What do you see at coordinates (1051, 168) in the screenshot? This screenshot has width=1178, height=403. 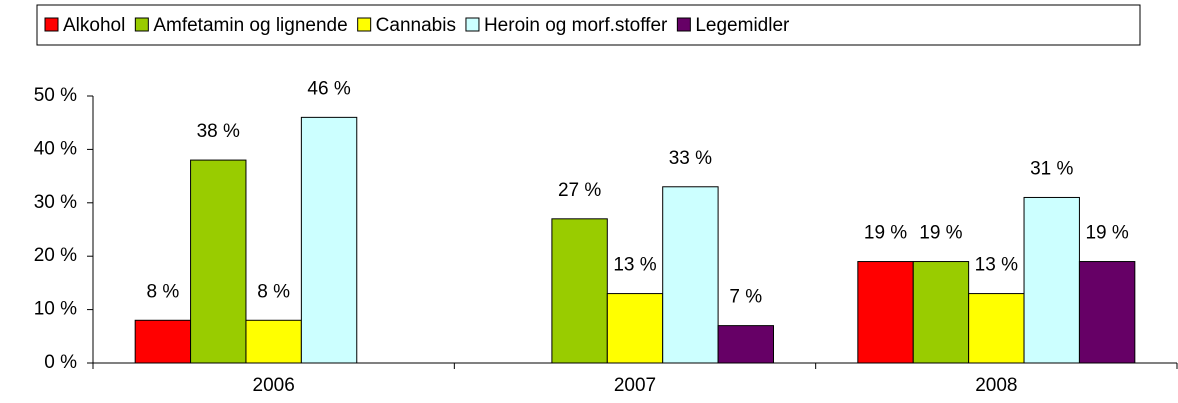 I see `data-label: 31 %` at bounding box center [1051, 168].